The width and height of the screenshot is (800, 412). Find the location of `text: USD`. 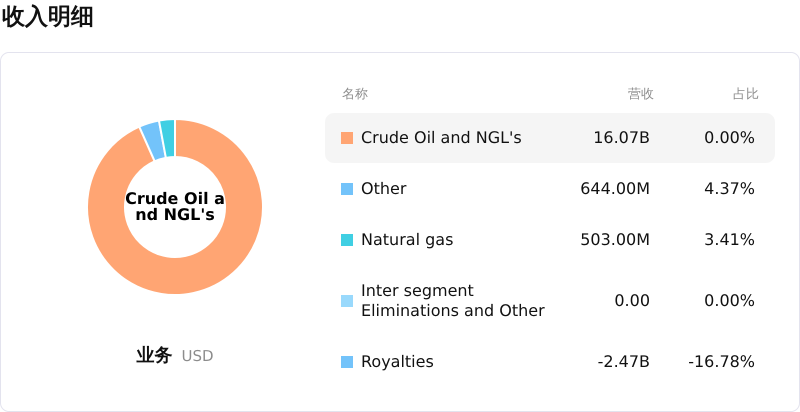

text: USD is located at coordinates (197, 356).